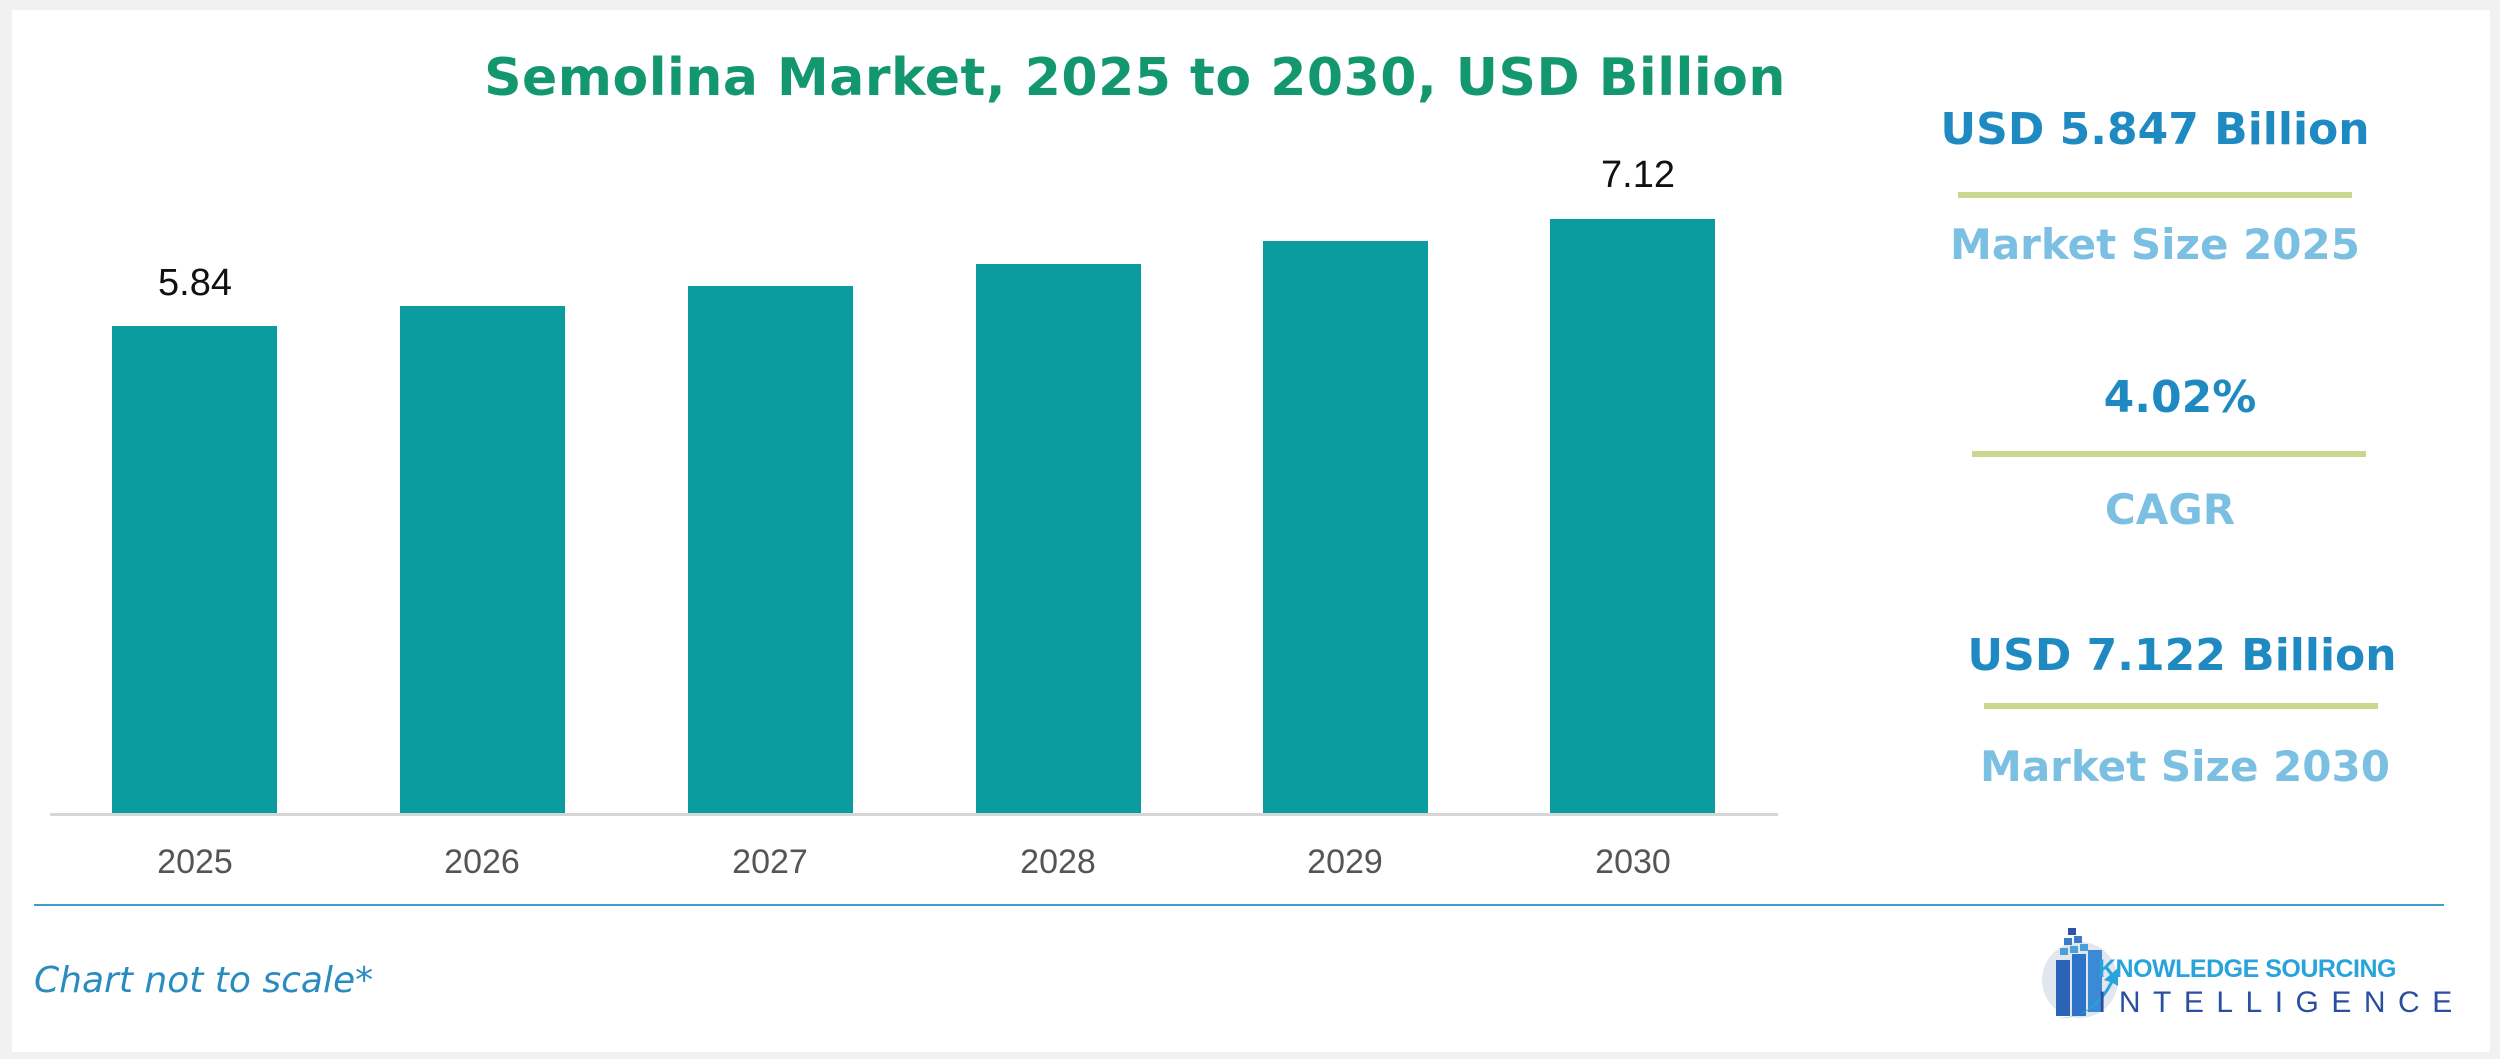 The height and width of the screenshot is (1059, 2500). Describe the element at coordinates (482, 560) in the screenshot. I see `bar-2026` at that location.